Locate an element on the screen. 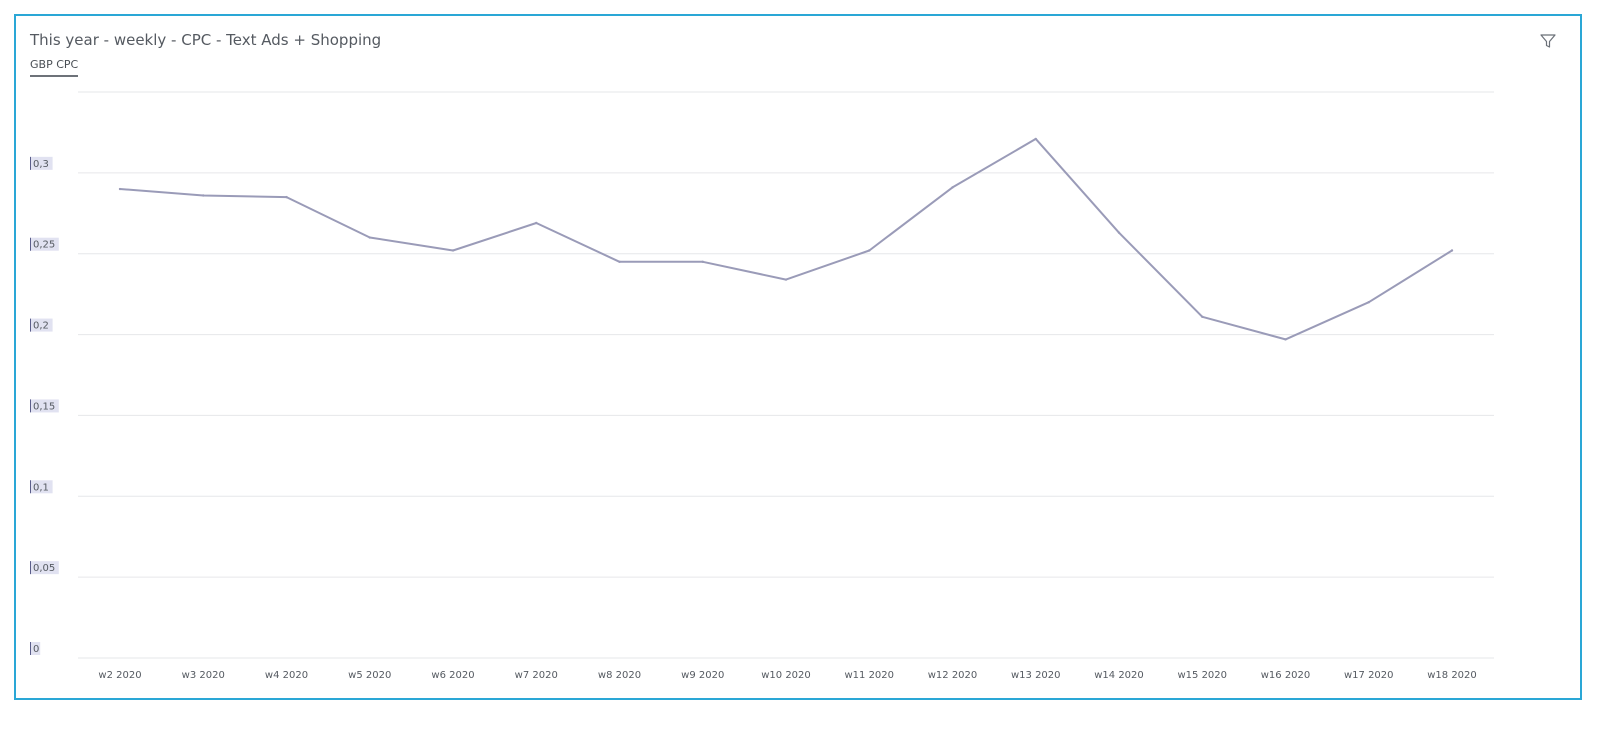 The image size is (1600, 732). x-tick-label: w4 2020 is located at coordinates (286, 675).